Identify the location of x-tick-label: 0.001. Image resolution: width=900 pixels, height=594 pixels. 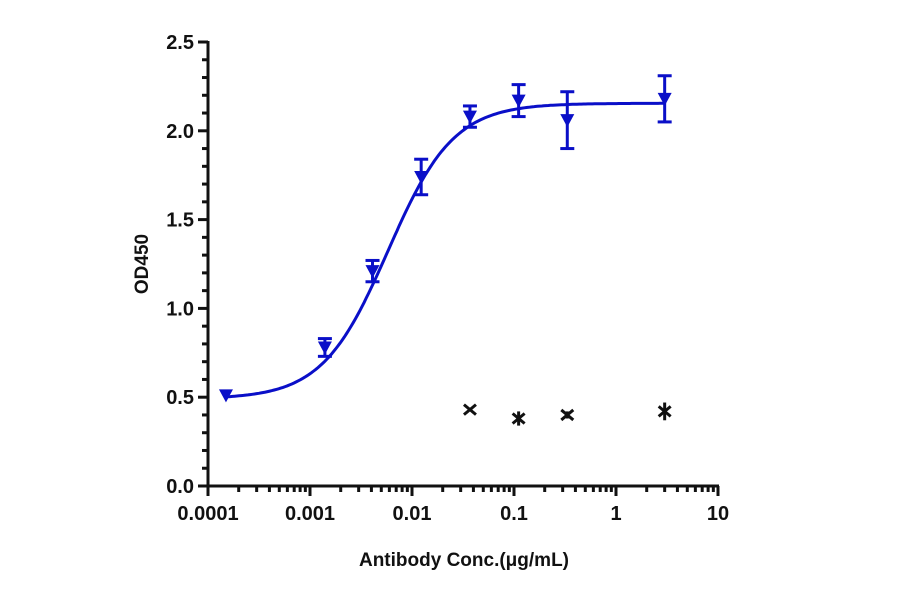
(310, 514).